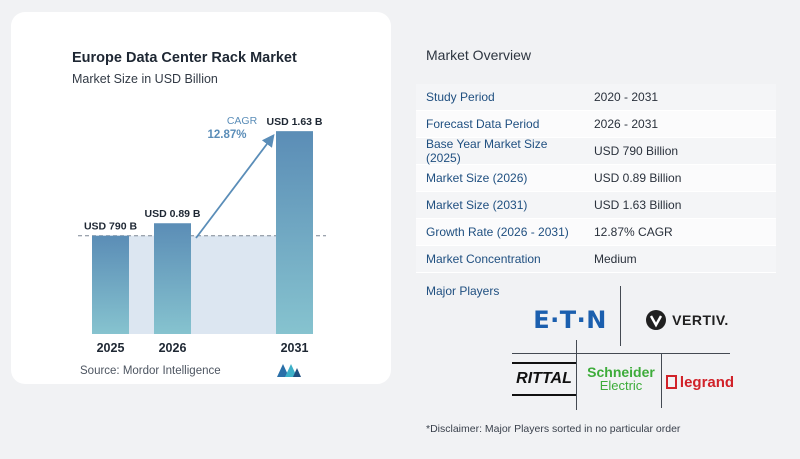 The image size is (800, 459). Describe the element at coordinates (700, 320) in the screenshot. I see `vertiv-logo-text: VERTIV.` at that location.